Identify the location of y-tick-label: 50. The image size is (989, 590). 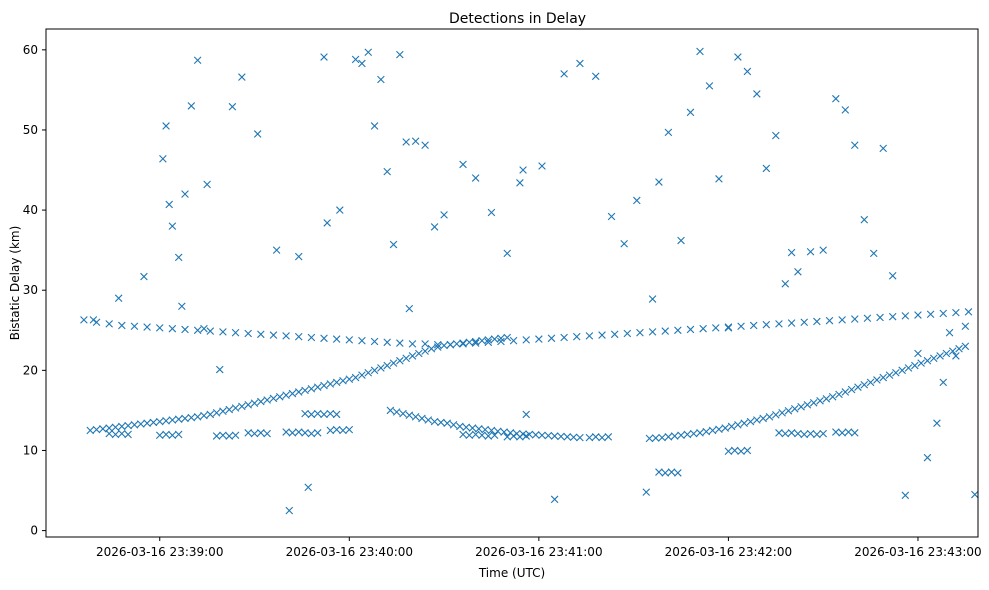
(30, 130).